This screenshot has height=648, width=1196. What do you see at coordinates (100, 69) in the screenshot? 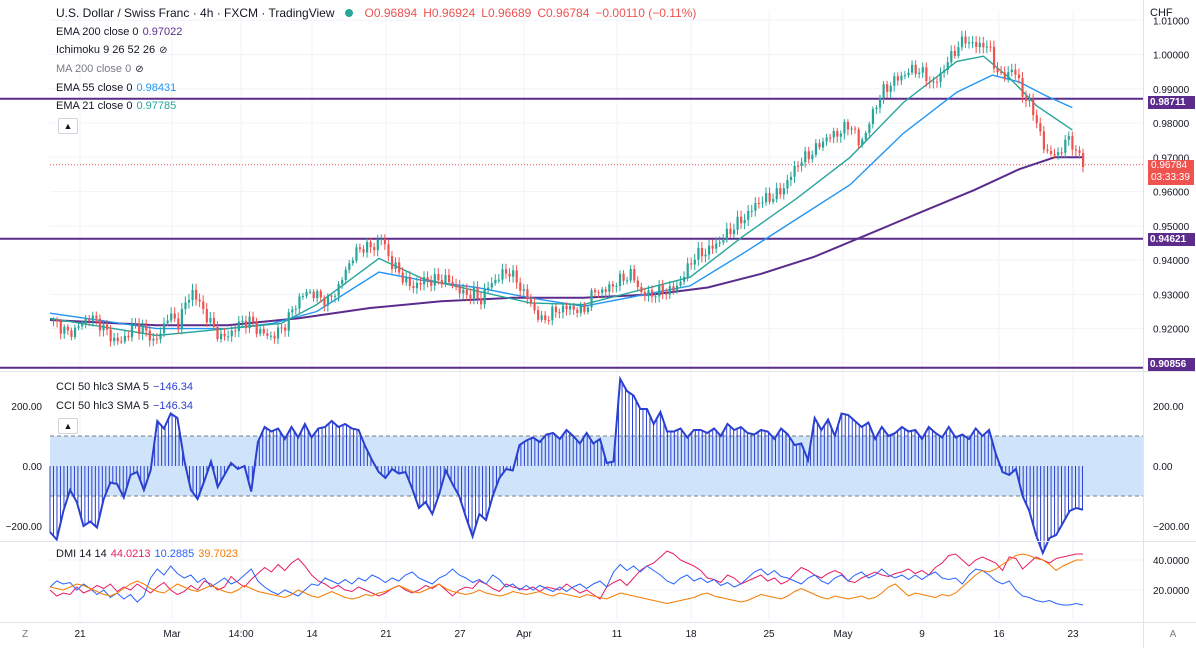
I see `legend-ma200: MA 200 close 0 ⊘` at bounding box center [100, 69].